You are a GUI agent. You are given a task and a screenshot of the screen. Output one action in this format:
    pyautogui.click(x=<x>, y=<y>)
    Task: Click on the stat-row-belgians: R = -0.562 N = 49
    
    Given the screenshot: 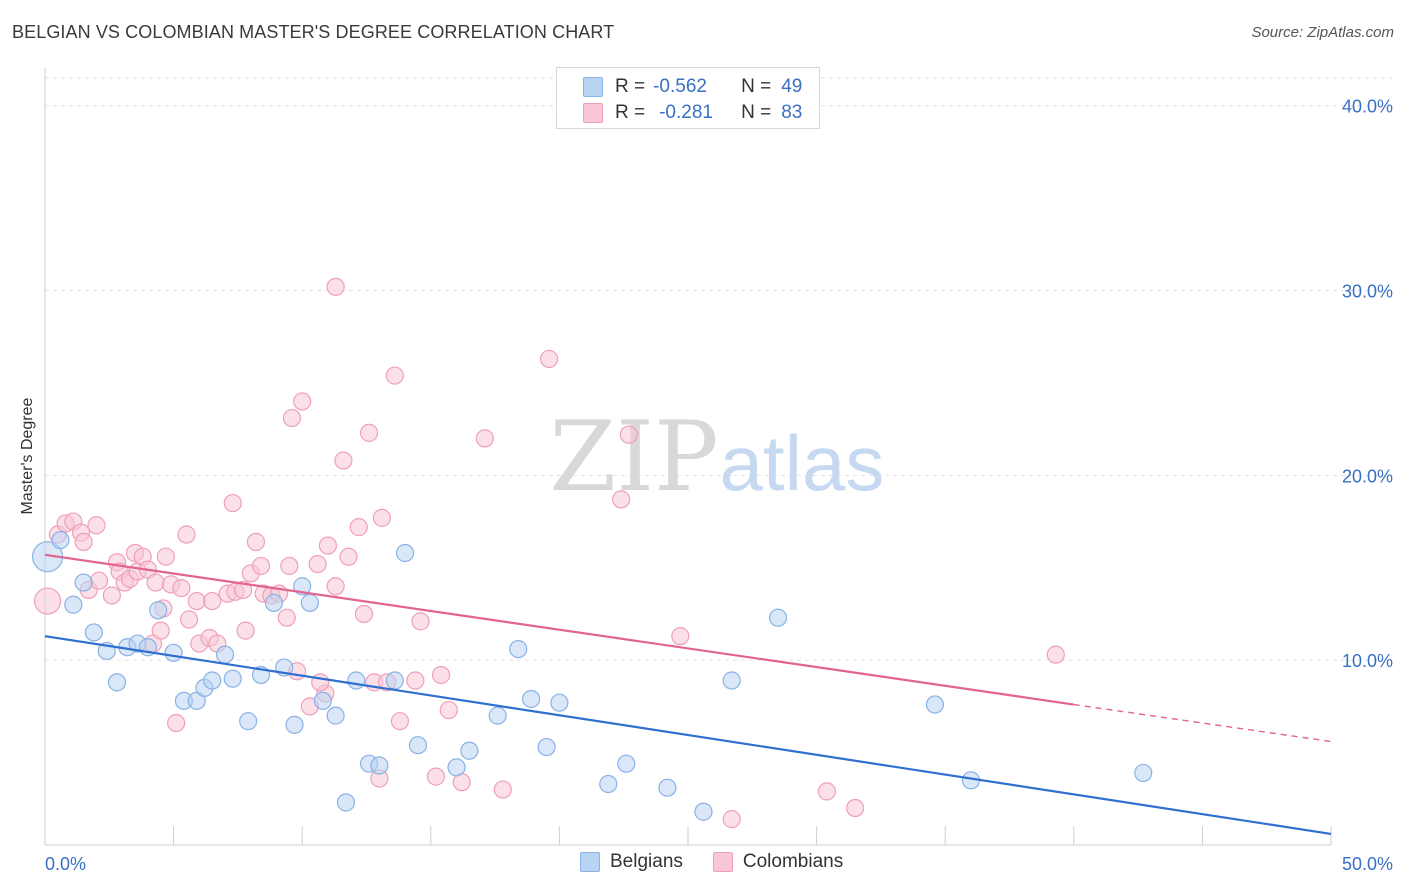 What is the action you would take?
    pyautogui.click(x=692, y=87)
    